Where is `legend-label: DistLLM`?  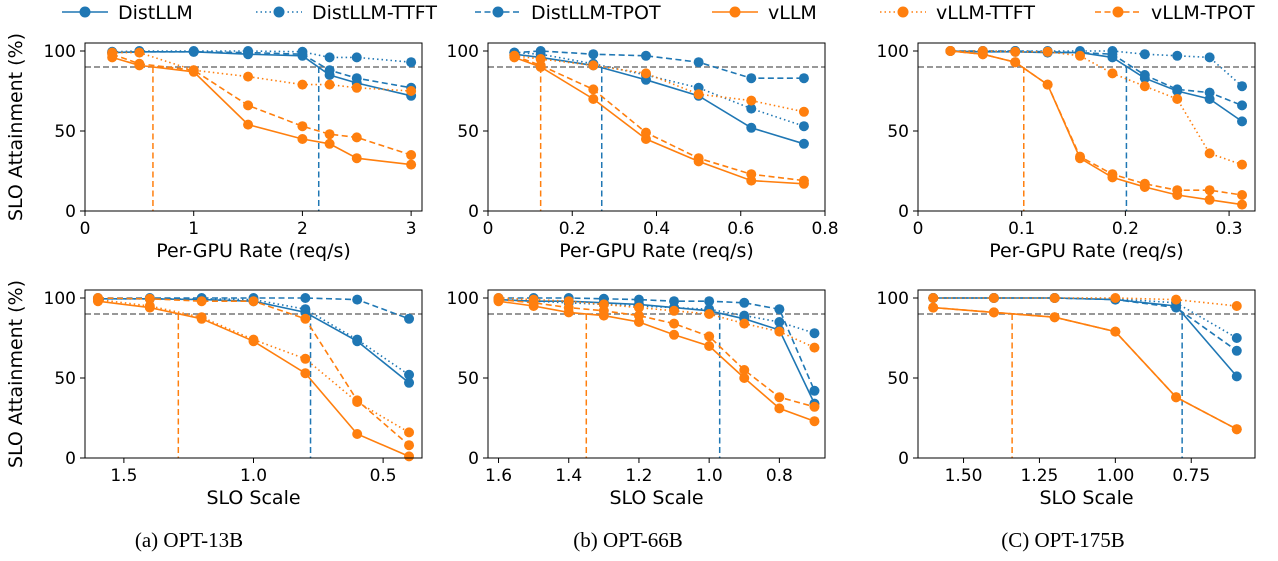 legend-label: DistLLM is located at coordinates (155, 13).